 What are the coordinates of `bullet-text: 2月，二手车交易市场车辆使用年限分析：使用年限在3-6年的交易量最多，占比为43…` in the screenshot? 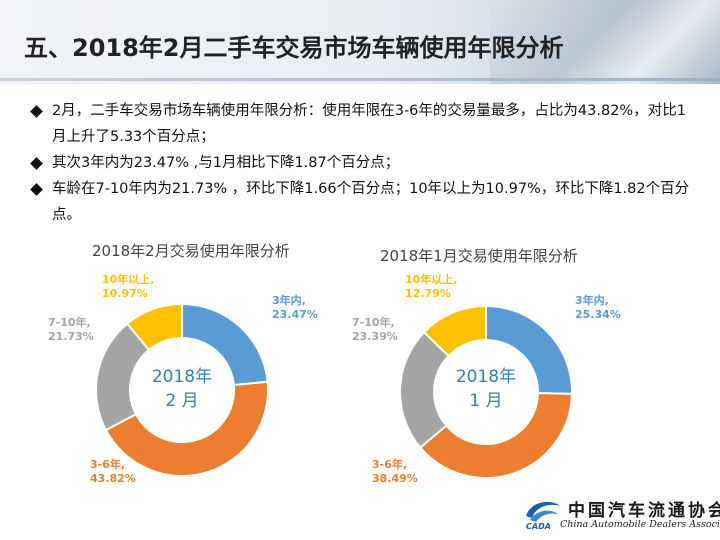 It's located at (369, 124).